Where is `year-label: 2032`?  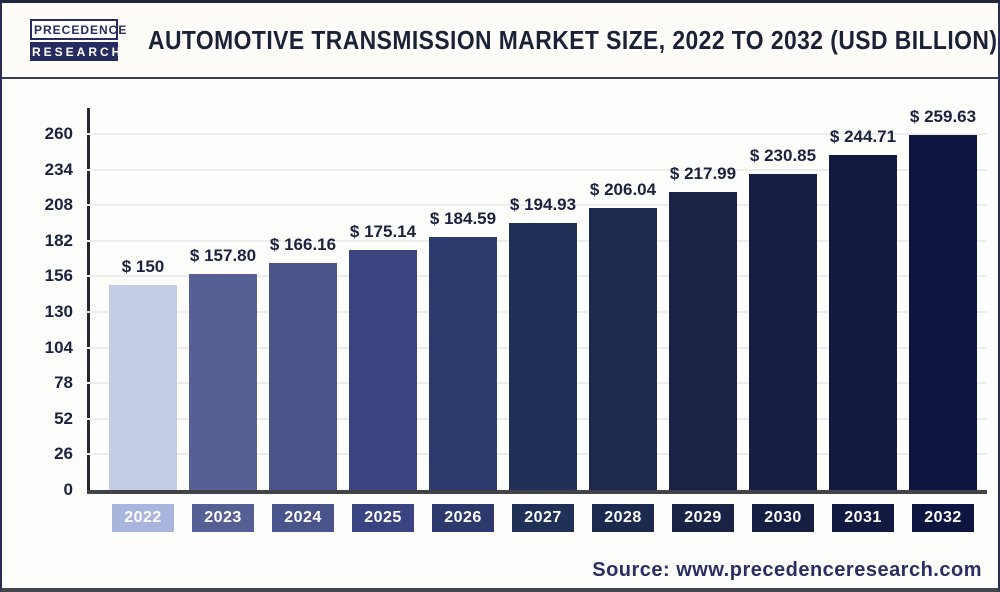 year-label: 2032 is located at coordinates (943, 518).